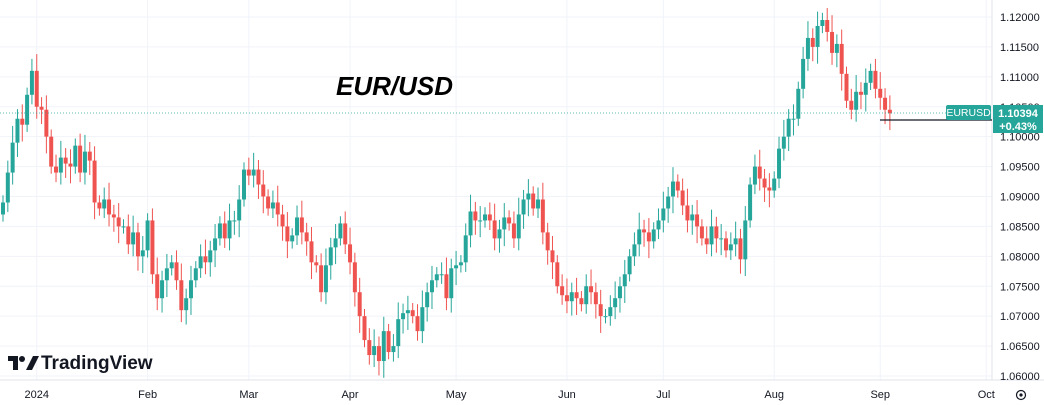 The image size is (1044, 405). I want to click on x-tick-label: May, so click(456, 395).